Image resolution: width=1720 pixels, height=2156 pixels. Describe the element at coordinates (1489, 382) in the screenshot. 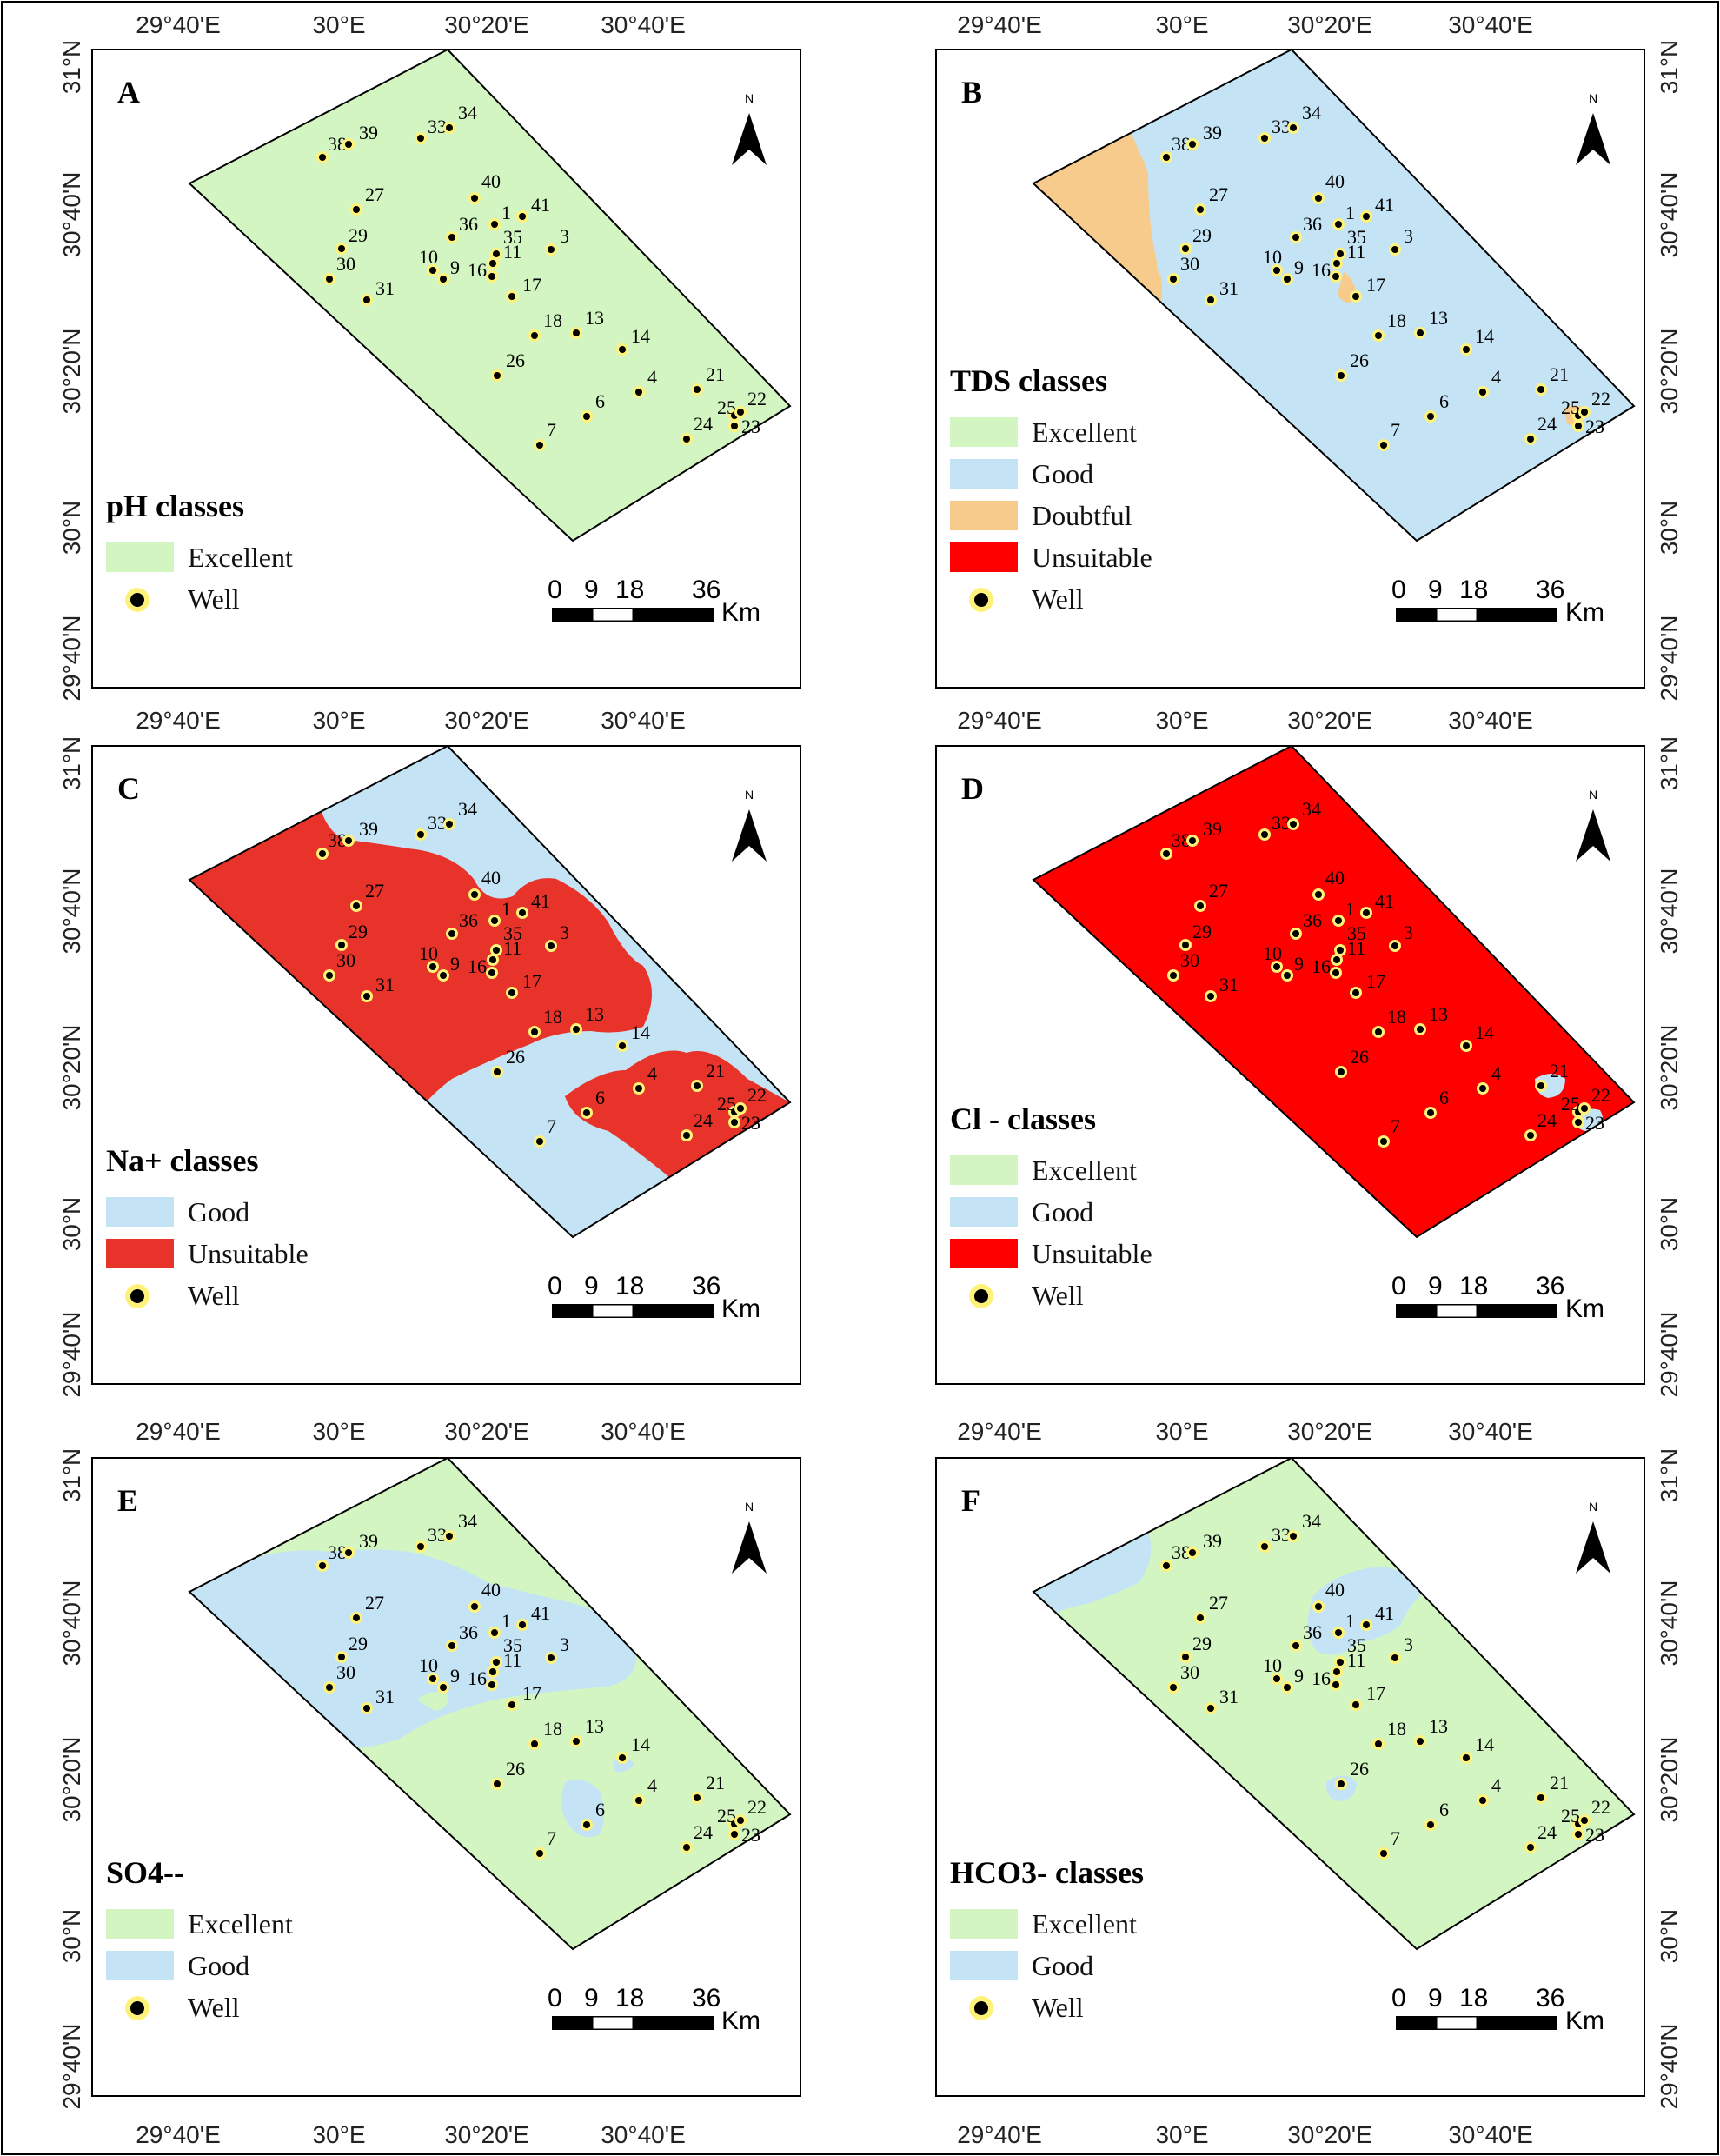

I see `well-marker: 4` at that location.